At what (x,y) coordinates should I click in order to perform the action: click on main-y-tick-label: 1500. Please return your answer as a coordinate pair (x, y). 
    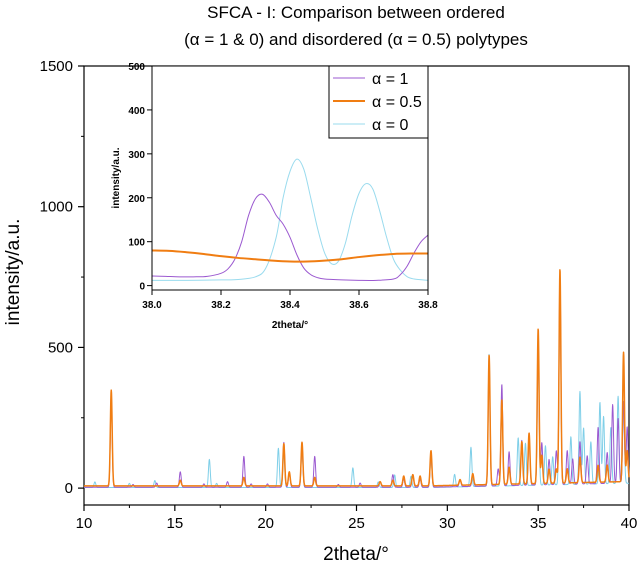
    Looking at the image, I should click on (56, 66).